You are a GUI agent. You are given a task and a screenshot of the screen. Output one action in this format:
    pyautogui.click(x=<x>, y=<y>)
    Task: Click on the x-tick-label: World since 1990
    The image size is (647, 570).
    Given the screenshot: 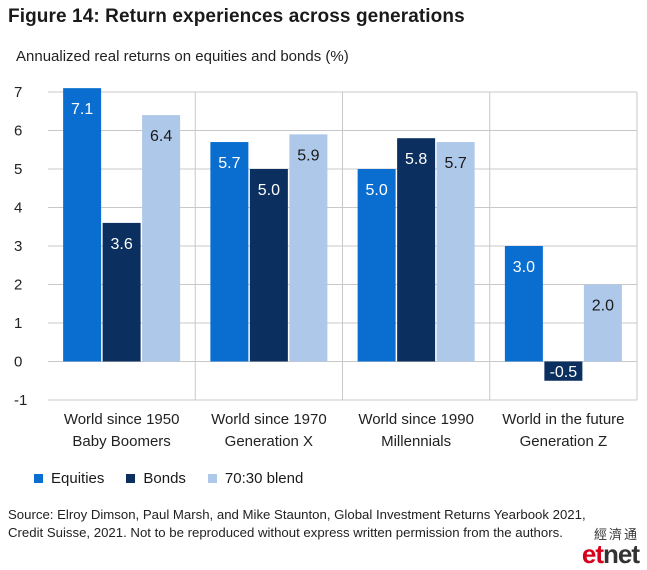 What is the action you would take?
    pyautogui.click(x=416, y=419)
    